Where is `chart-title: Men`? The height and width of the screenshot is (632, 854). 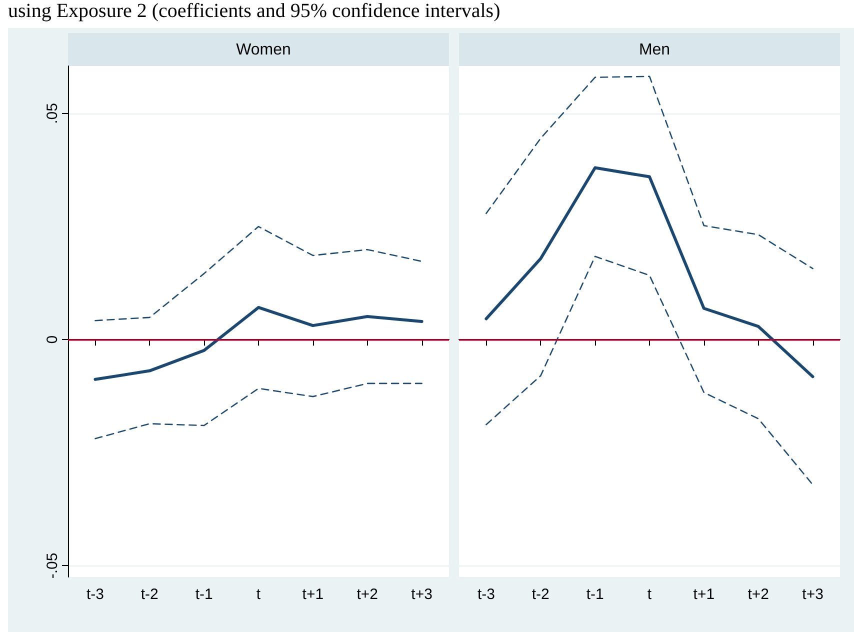
chart-title: Men is located at coordinates (654, 50).